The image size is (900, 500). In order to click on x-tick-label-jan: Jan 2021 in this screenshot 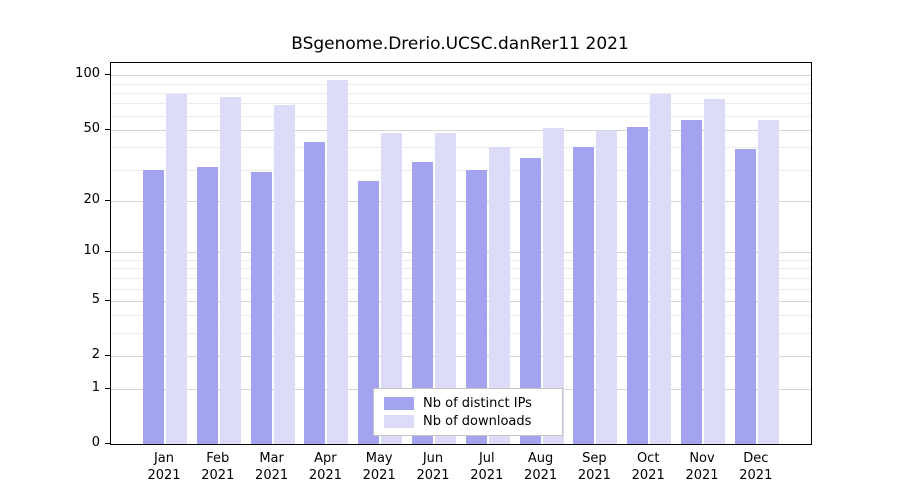, I will do `click(164, 467)`.